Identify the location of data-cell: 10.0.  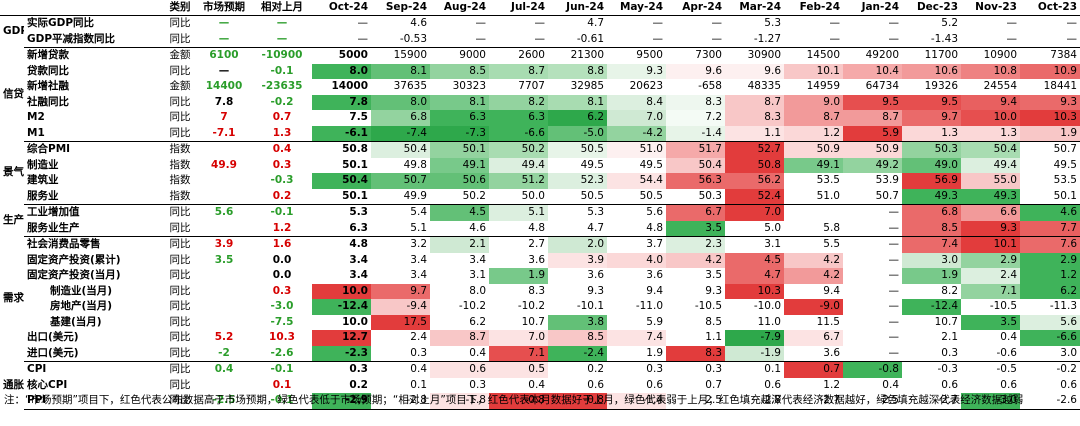
(990, 118).